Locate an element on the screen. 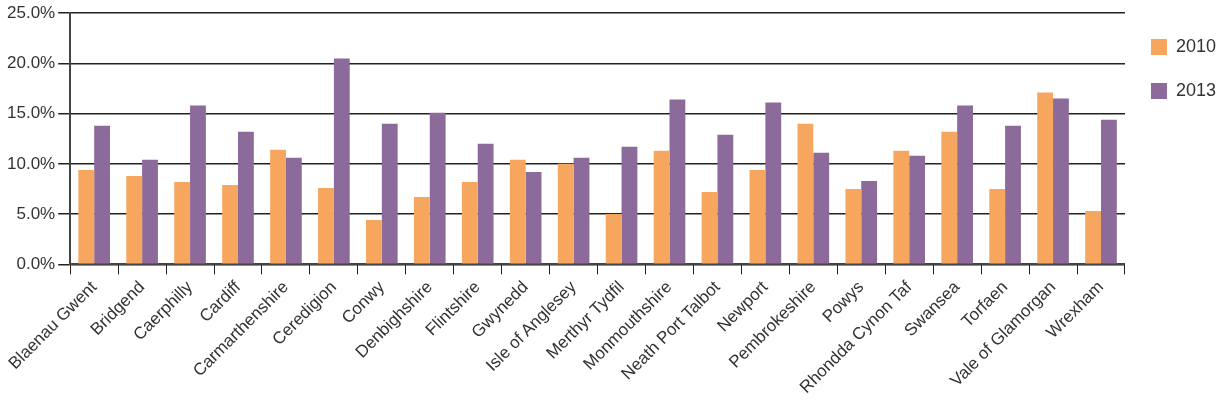 This screenshot has width=1230, height=405. y-tick-label: 10.0% is located at coordinates (31, 163).